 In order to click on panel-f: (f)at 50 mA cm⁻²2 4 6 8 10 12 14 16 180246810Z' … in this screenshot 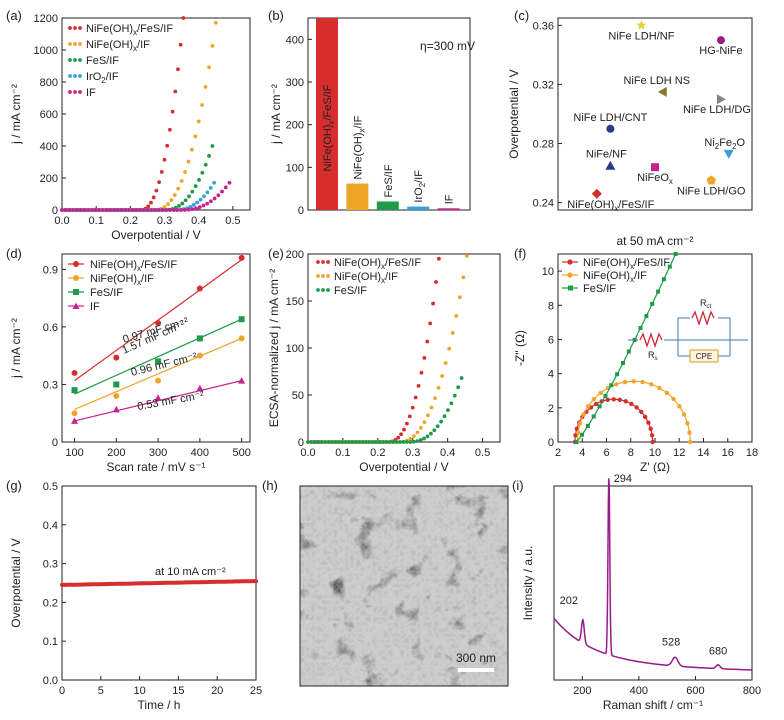, I will do `click(635, 354)`.